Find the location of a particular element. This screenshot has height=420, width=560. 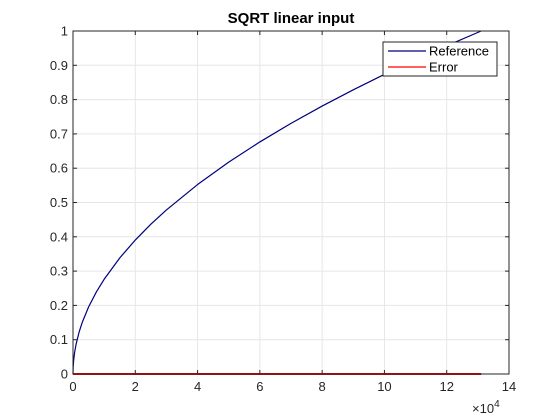

y-tick-label: 0.9 is located at coordinates (59, 65).